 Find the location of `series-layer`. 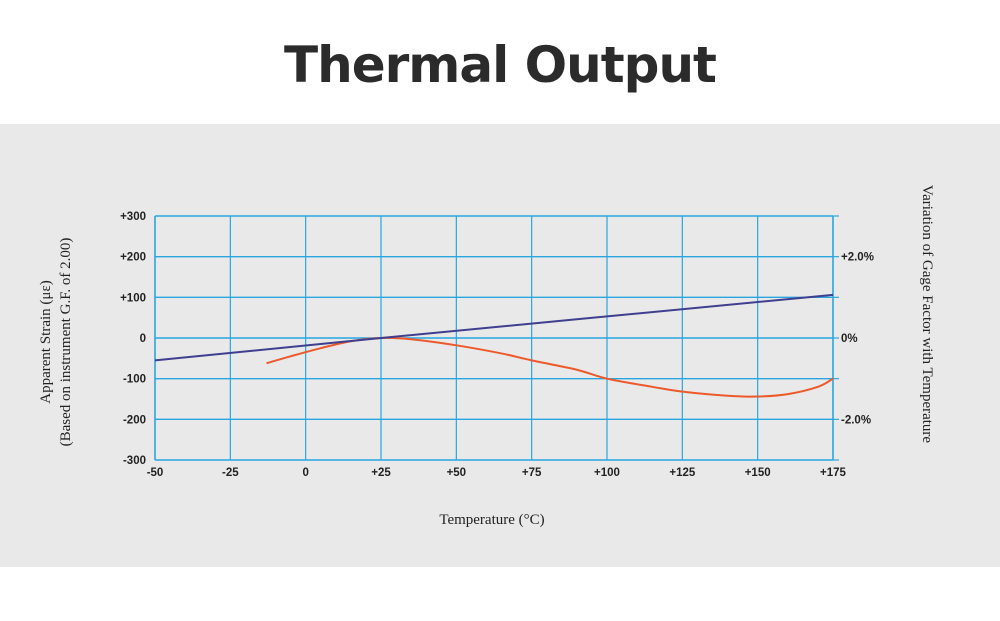

series-layer is located at coordinates (494, 345).